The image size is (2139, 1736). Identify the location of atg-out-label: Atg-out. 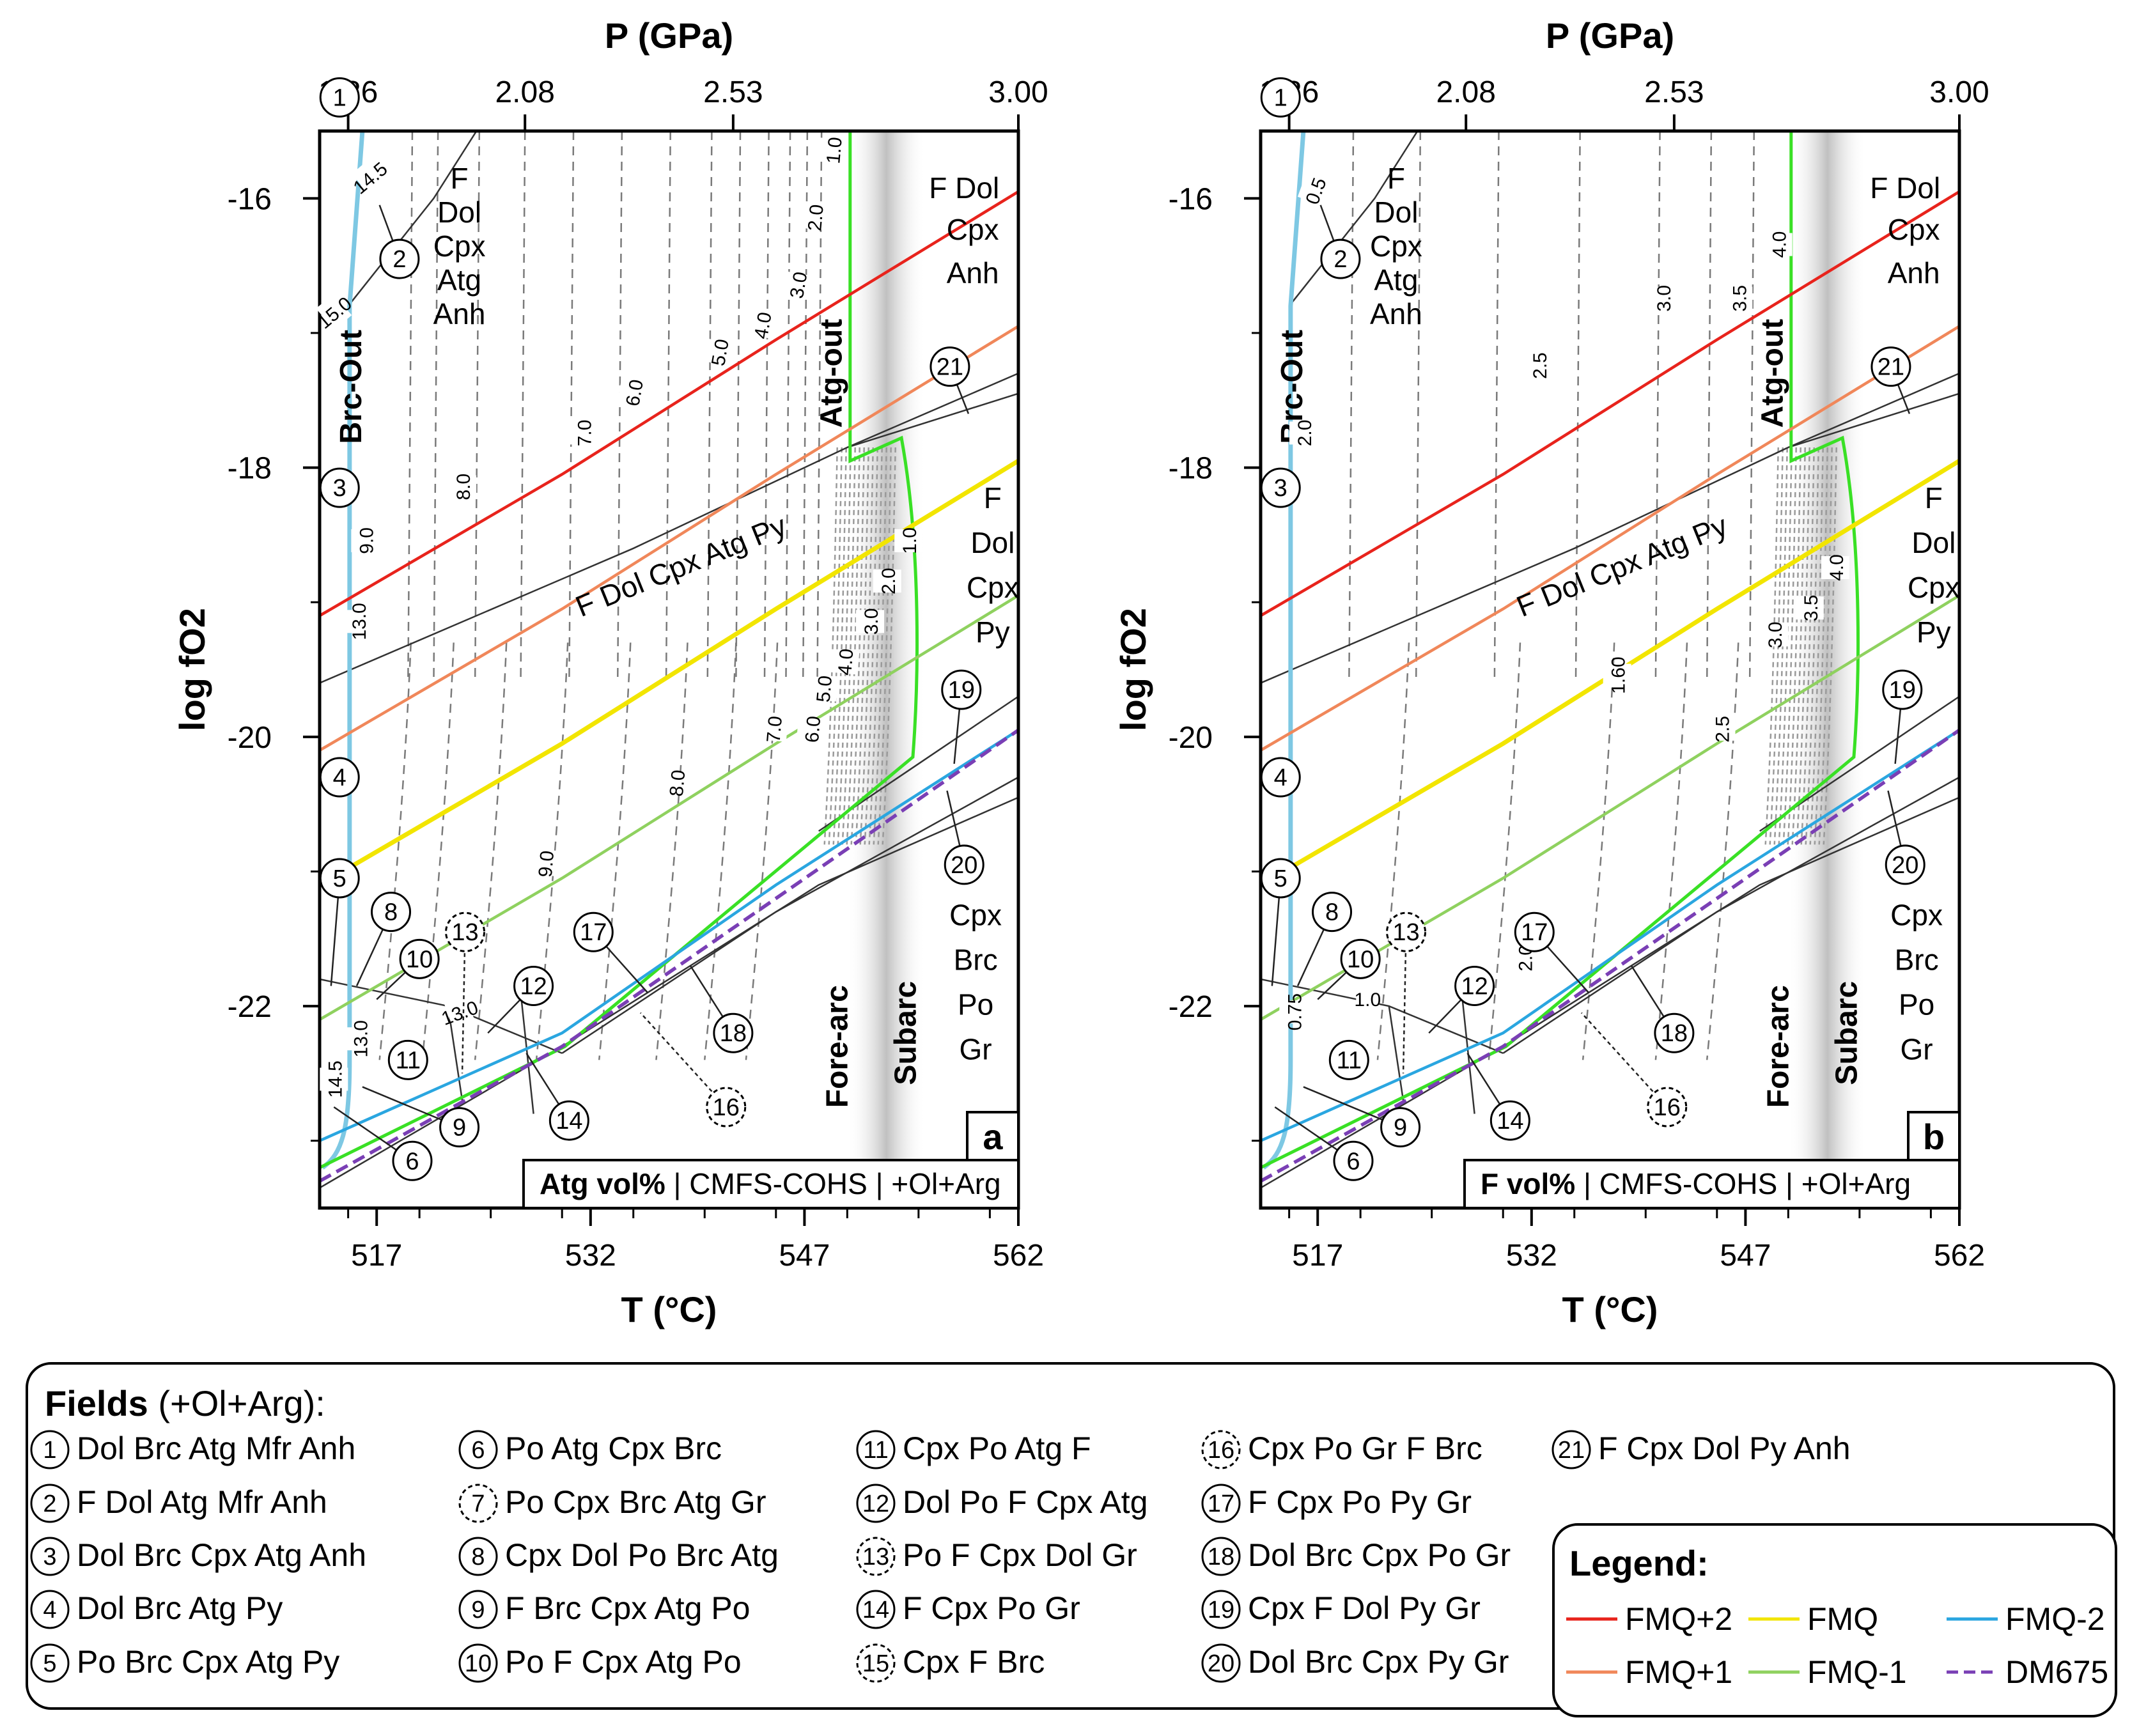
(831, 373).